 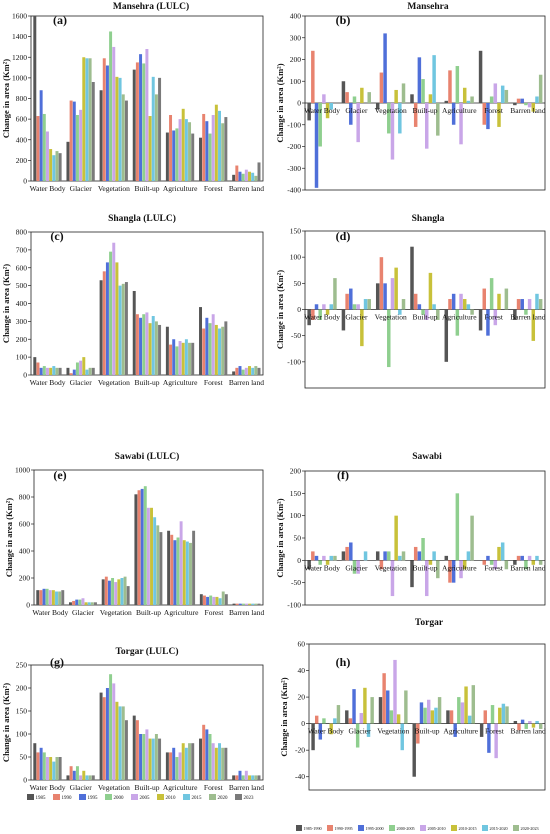 What do you see at coordinates (343, 20) in the screenshot?
I see `panel-letter: (b)` at bounding box center [343, 20].